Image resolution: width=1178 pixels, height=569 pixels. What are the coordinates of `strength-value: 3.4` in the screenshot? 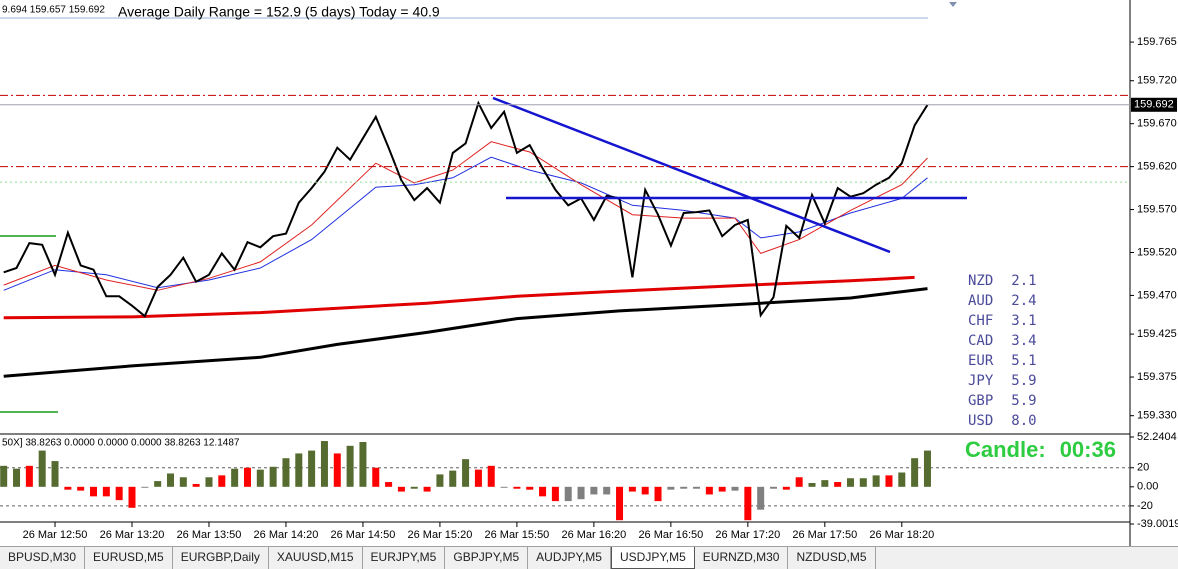 It's located at (1024, 341).